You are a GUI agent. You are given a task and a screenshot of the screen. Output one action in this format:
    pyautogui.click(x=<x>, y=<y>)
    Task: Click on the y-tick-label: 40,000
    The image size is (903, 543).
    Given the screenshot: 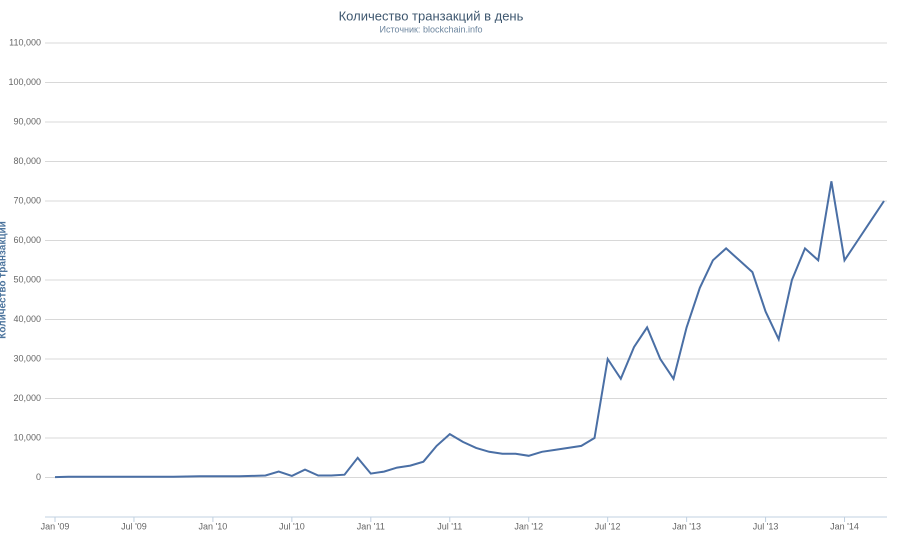 What is the action you would take?
    pyautogui.click(x=27, y=319)
    